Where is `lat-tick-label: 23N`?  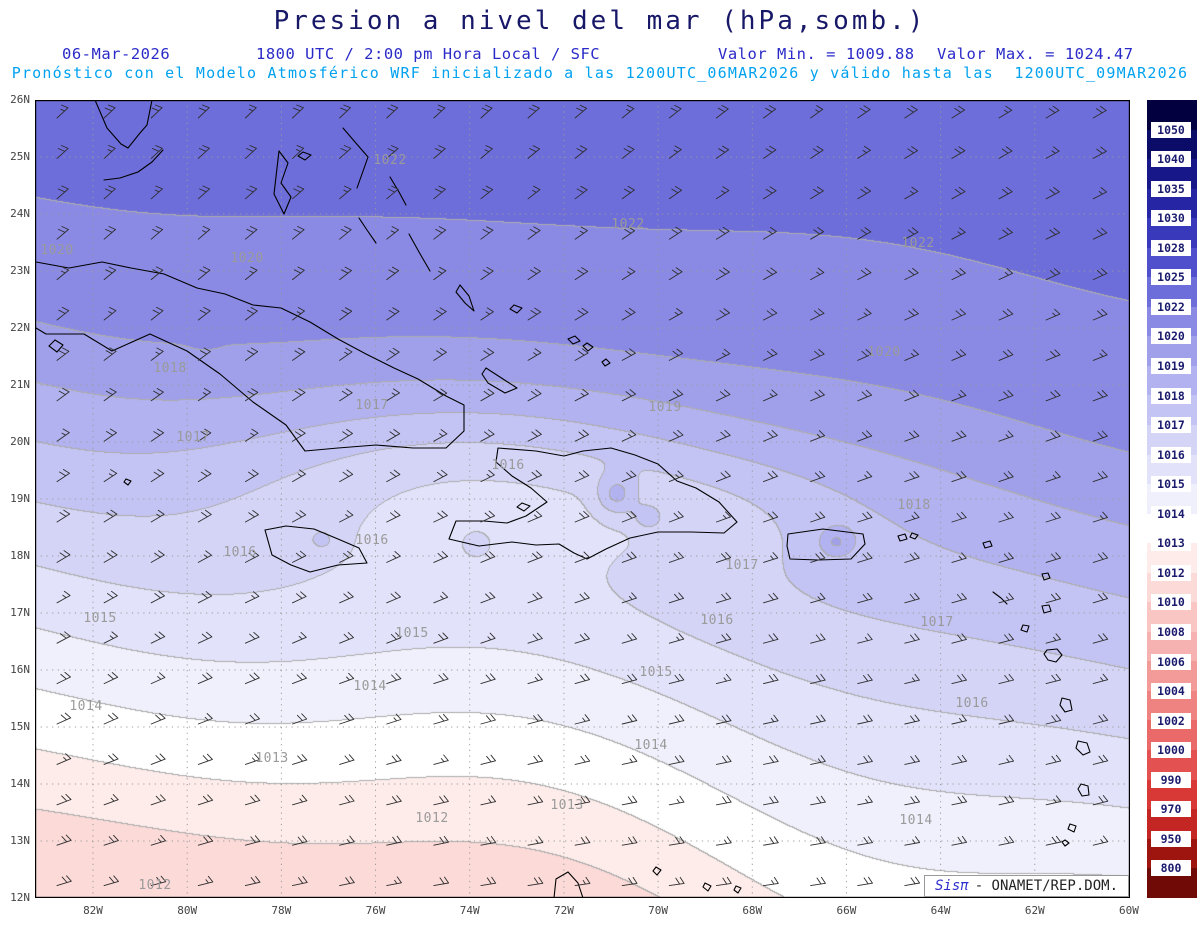 lat-tick-label: 23N is located at coordinates (20, 270).